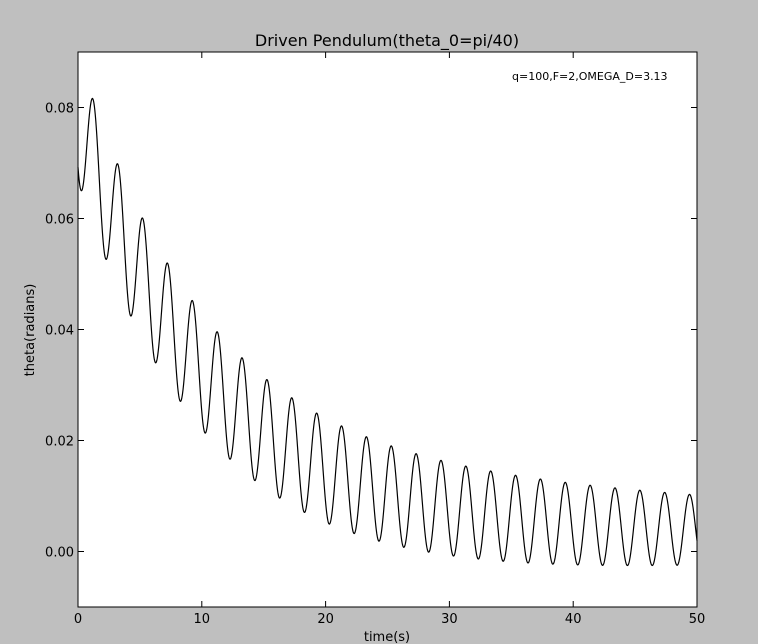  What do you see at coordinates (59, 220) in the screenshot?
I see `y-tick-label: 0.06` at bounding box center [59, 220].